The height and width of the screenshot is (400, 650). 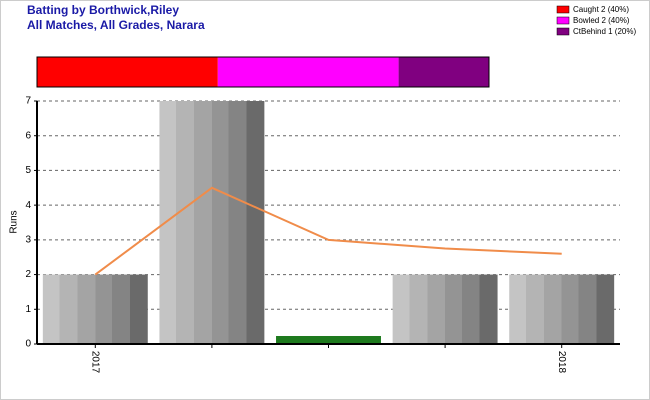 I want to click on x-tick-label: 2018, so click(x=561, y=362).